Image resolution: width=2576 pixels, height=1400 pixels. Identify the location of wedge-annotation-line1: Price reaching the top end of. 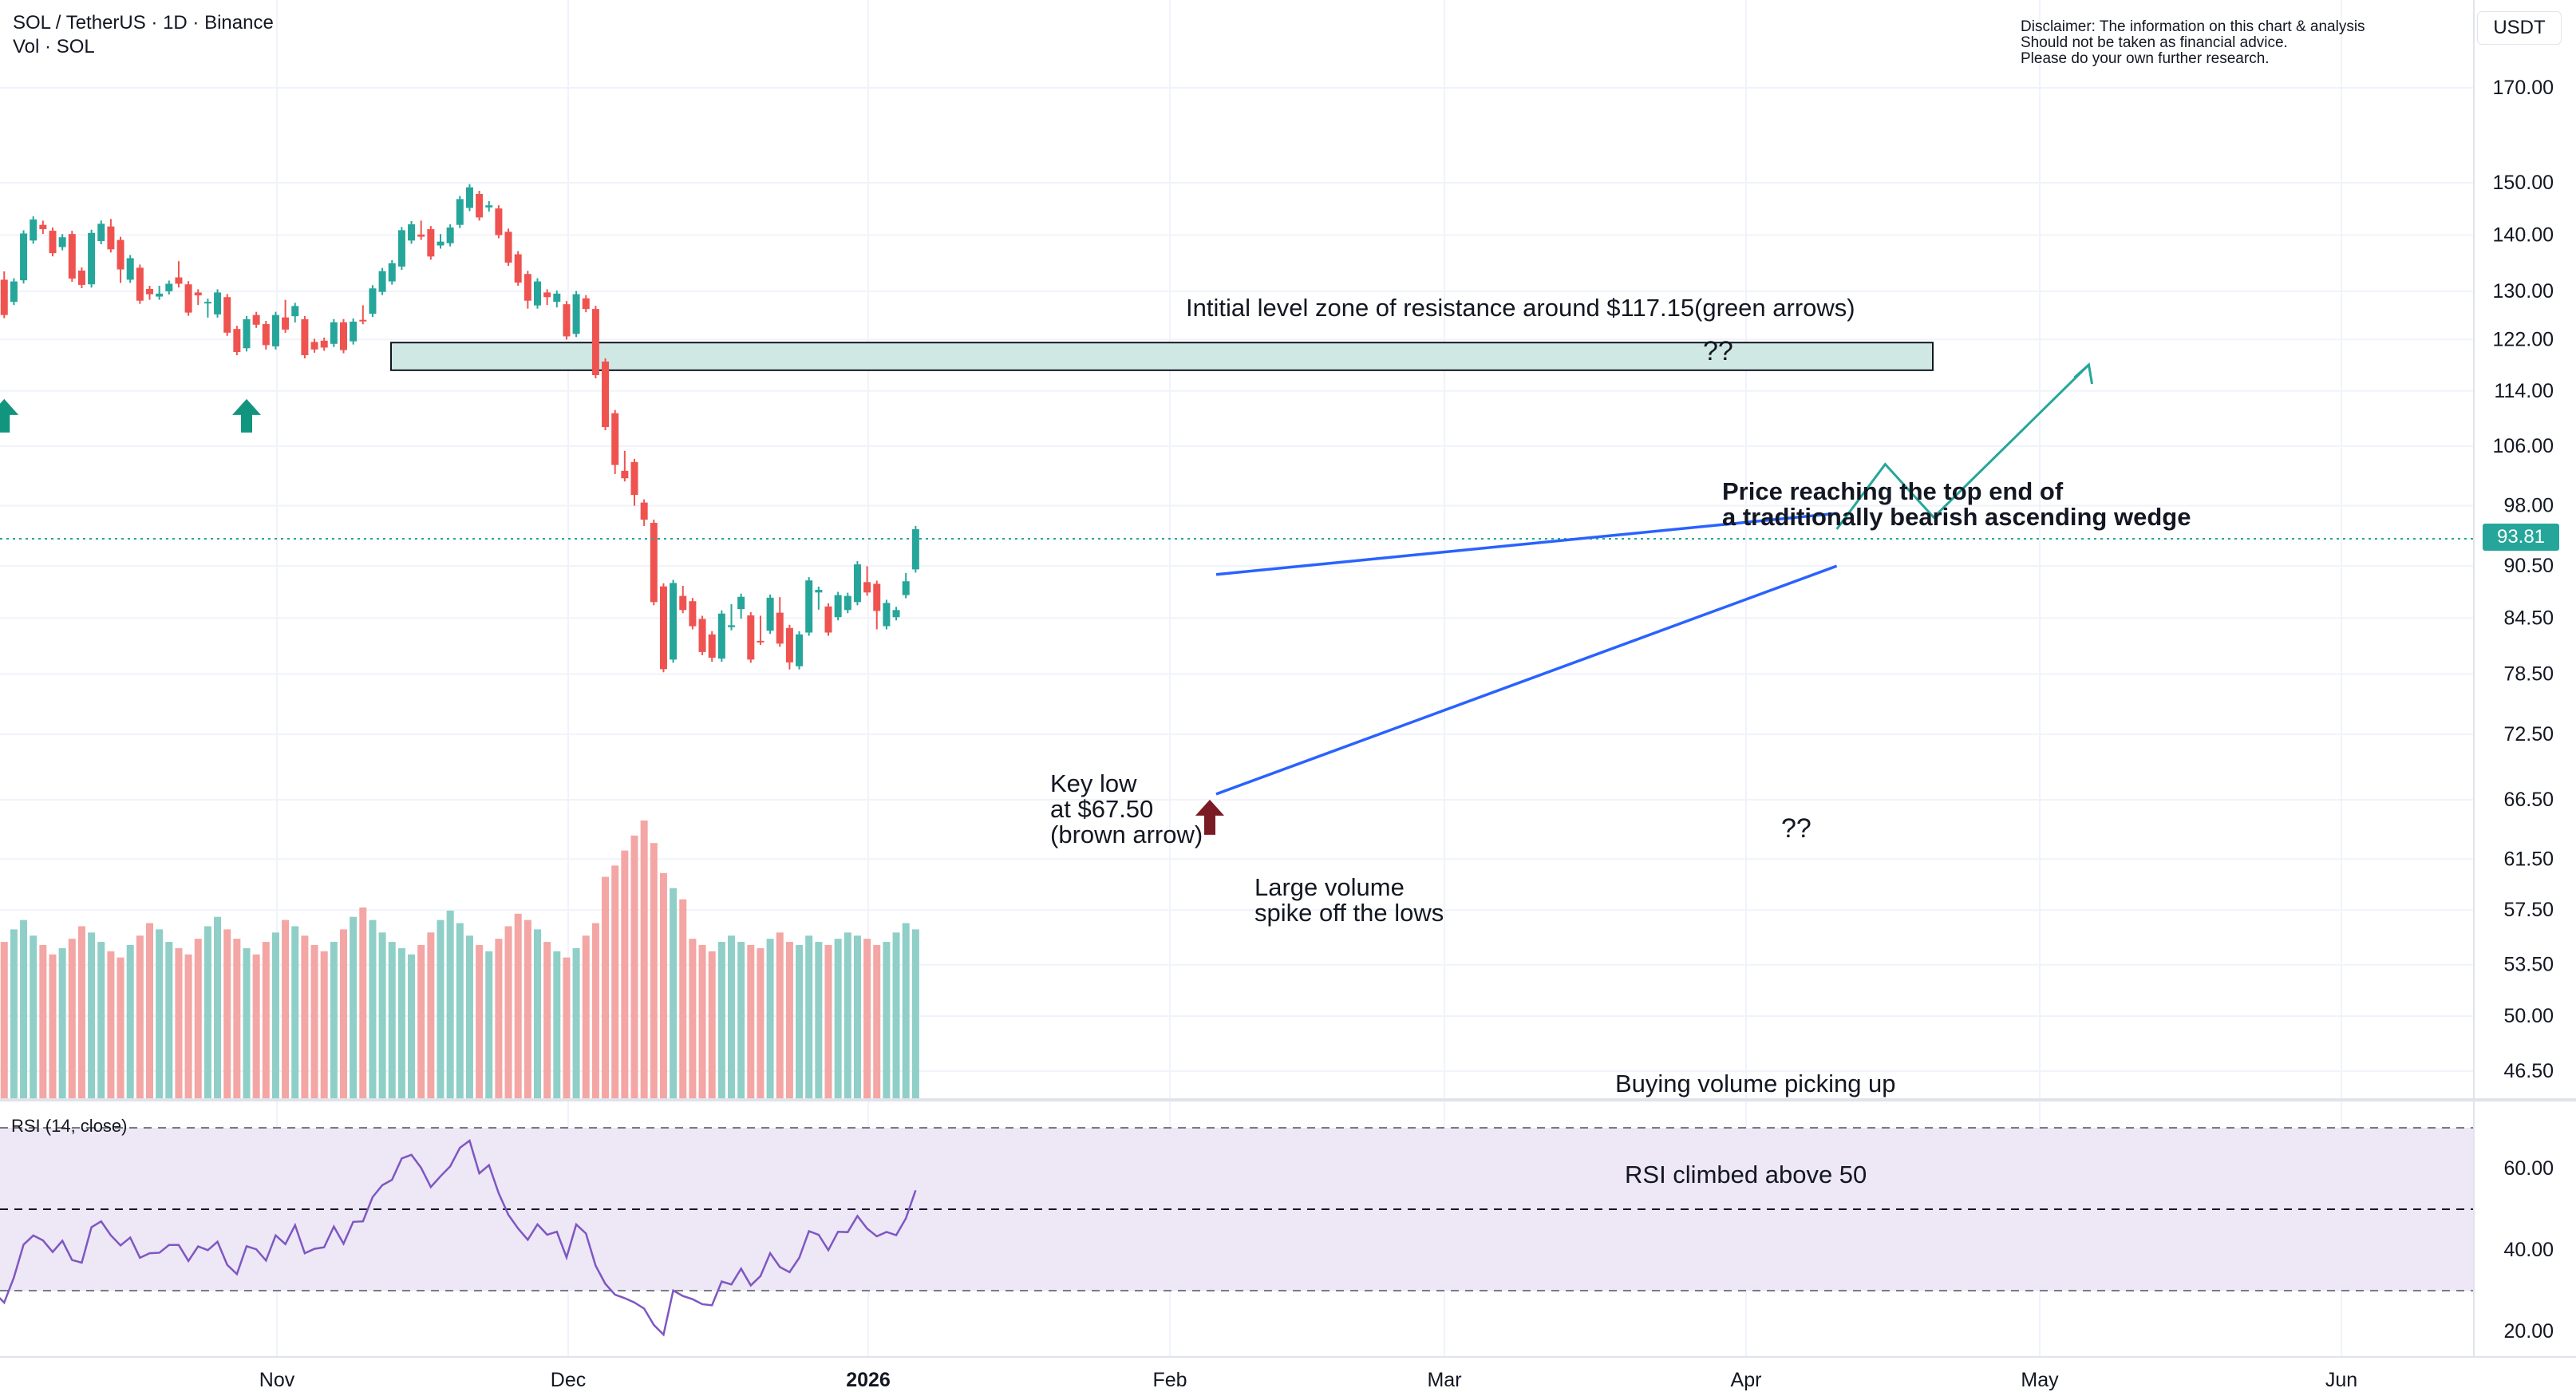
(1893, 491).